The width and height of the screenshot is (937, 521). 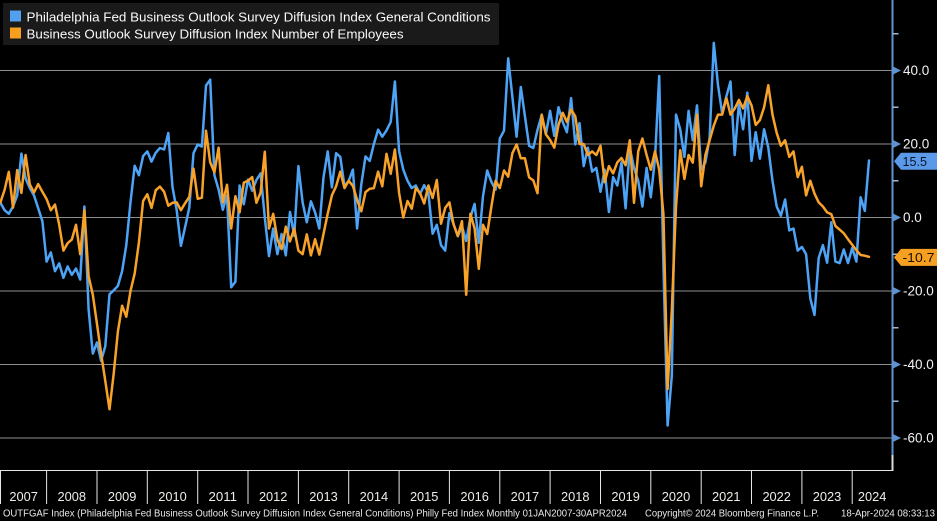 What do you see at coordinates (676, 496) in the screenshot?
I see `svg-text: 2020` at bounding box center [676, 496].